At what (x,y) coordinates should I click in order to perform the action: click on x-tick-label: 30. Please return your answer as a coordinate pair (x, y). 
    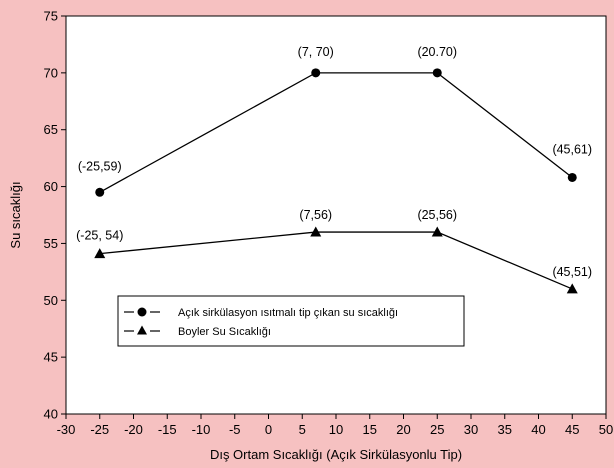
    Looking at the image, I should click on (471, 429).